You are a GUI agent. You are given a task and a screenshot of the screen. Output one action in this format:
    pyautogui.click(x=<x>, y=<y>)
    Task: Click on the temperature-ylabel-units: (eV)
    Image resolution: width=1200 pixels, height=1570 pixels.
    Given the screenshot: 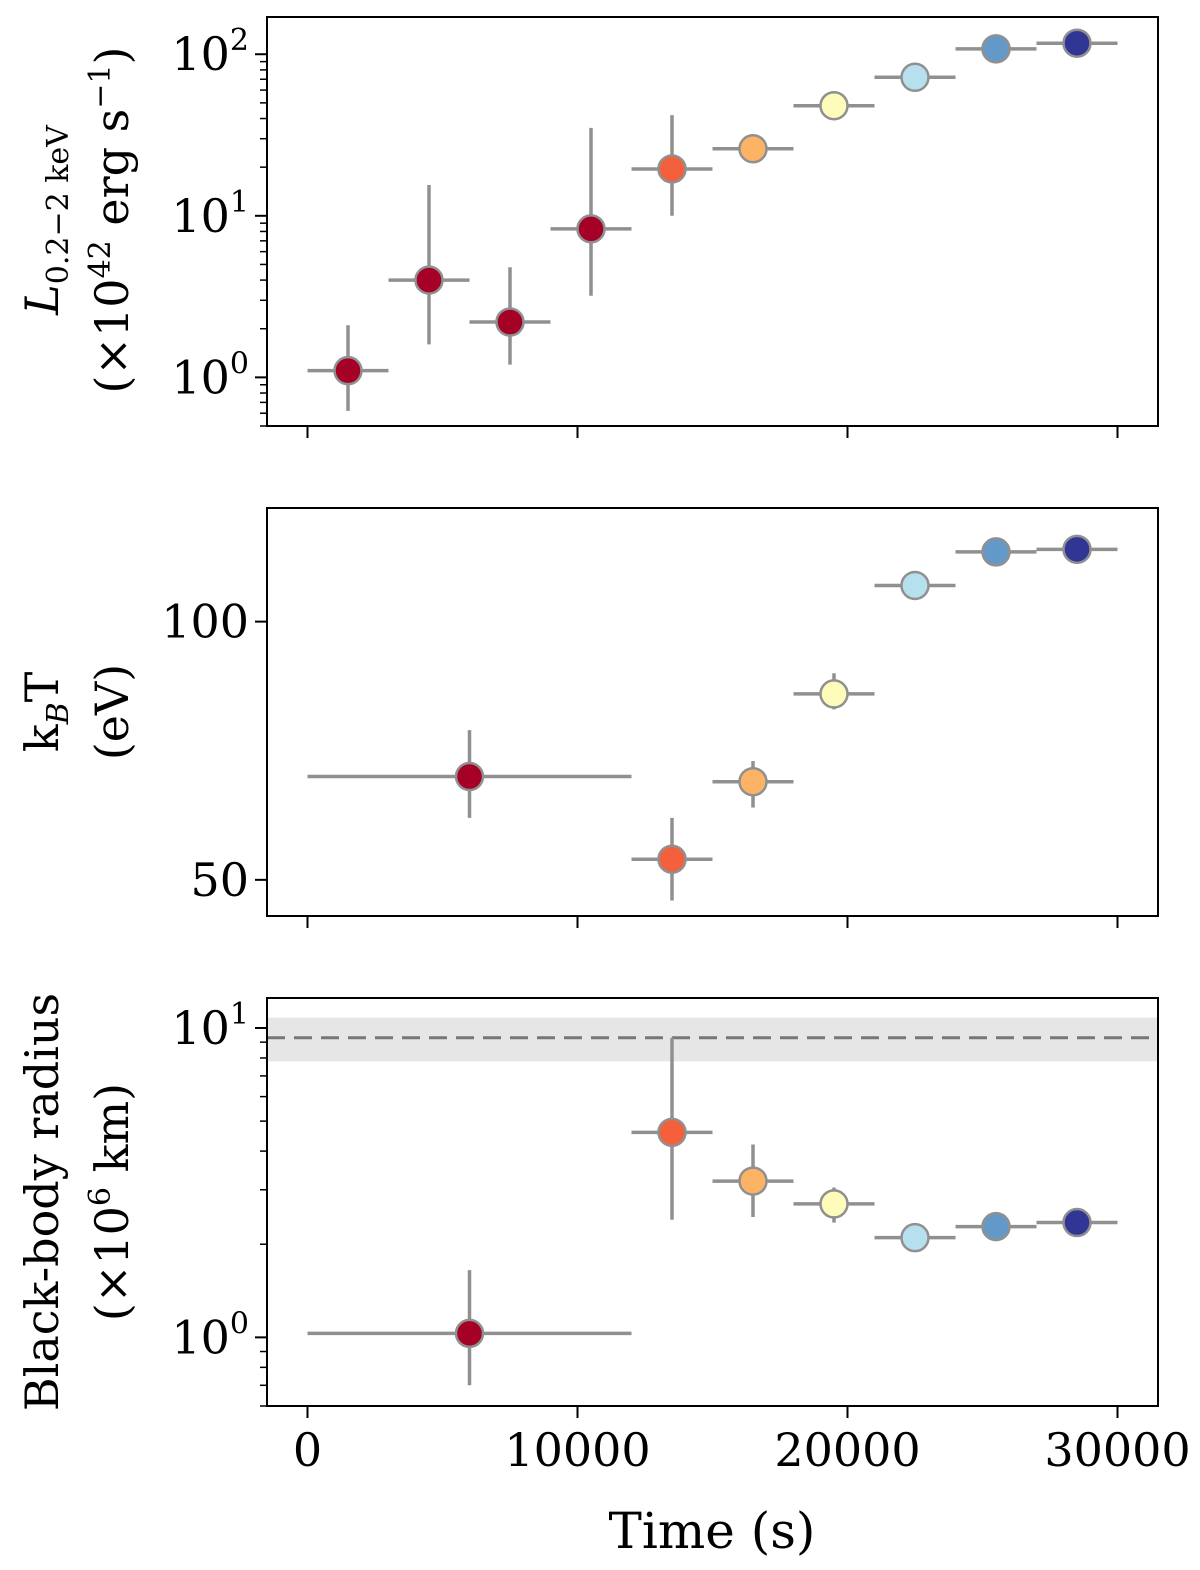 What is the action you would take?
    pyautogui.click(x=112, y=712)
    